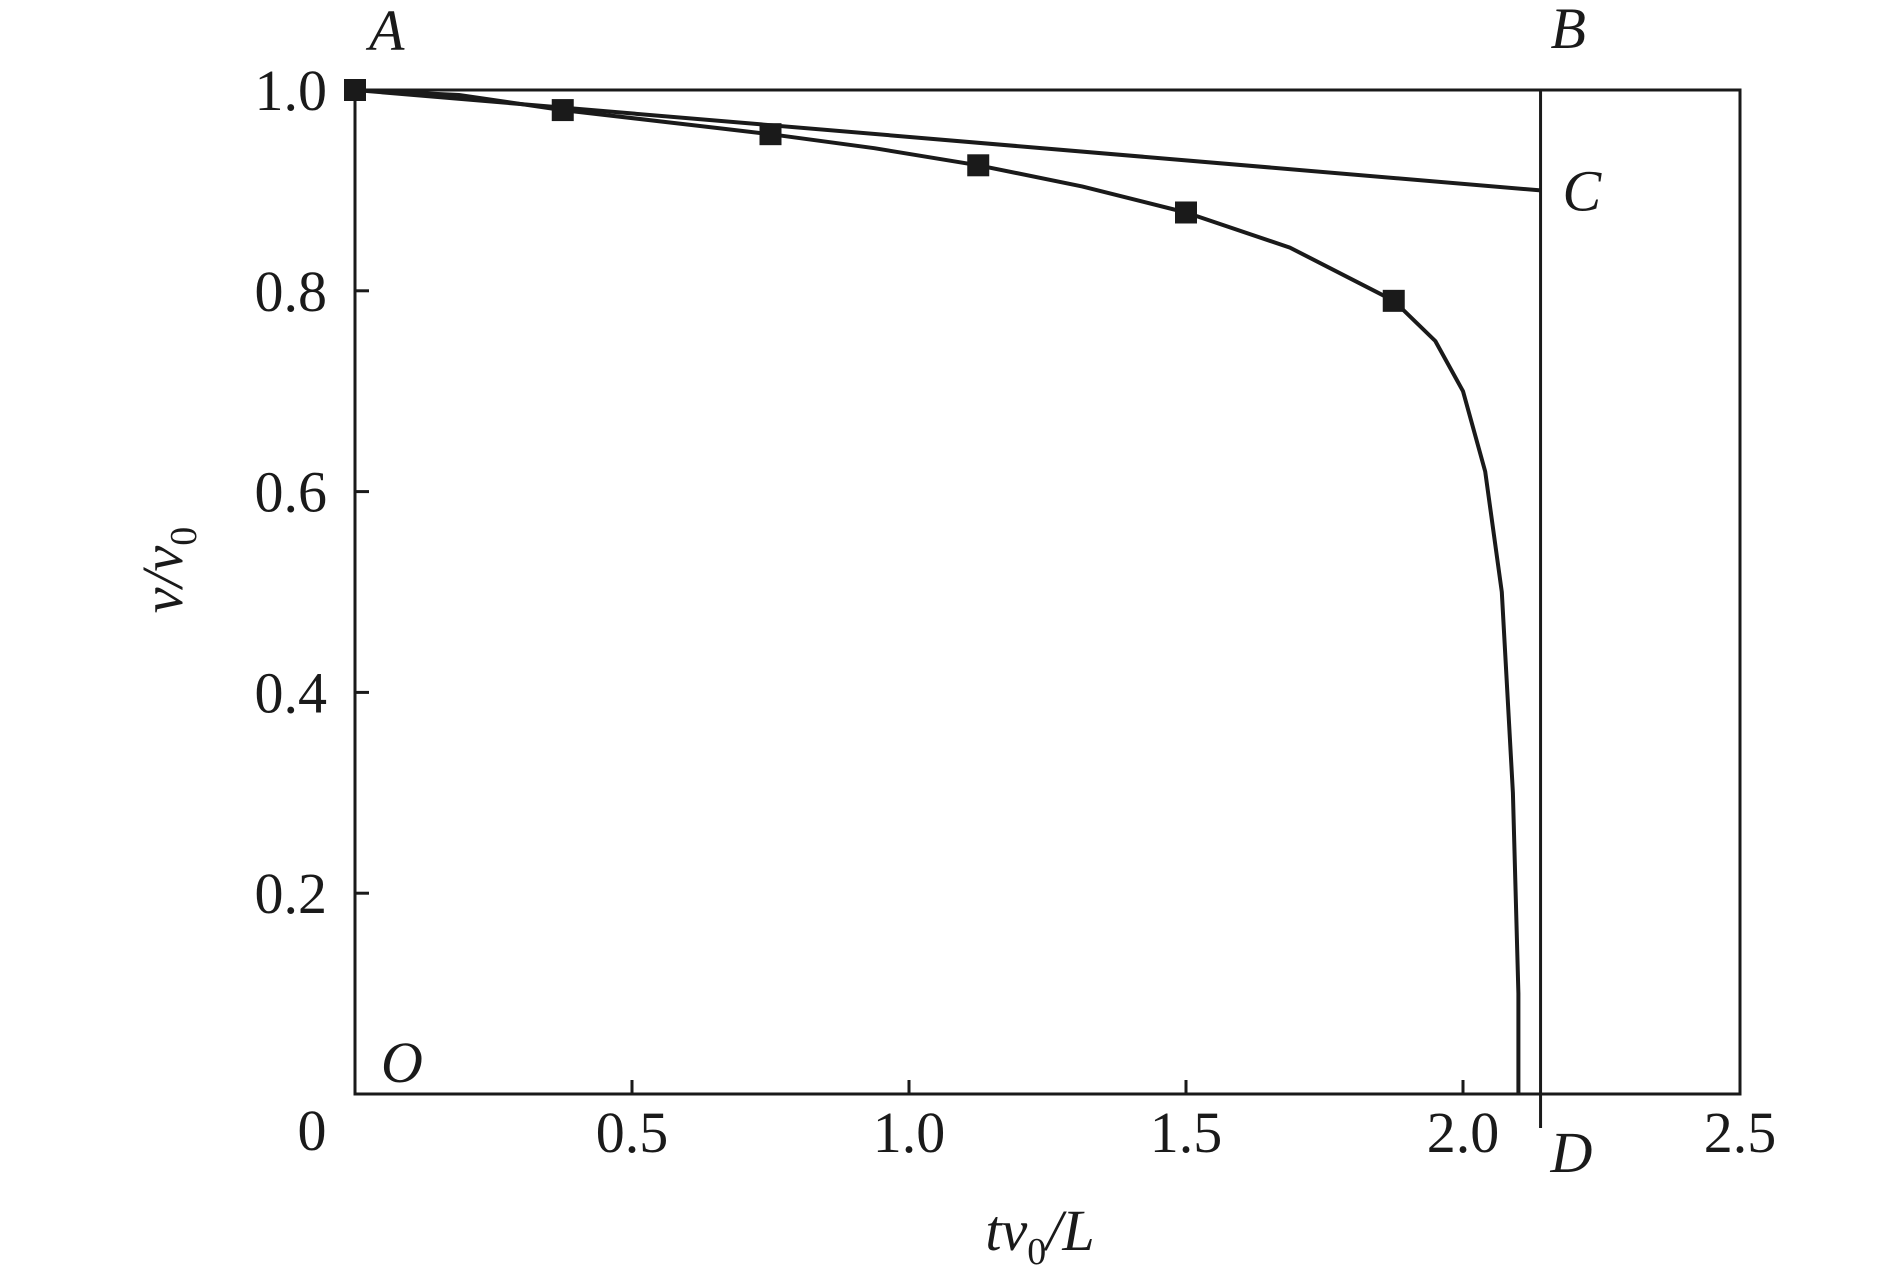 This screenshot has height=1287, width=1890. Describe the element at coordinates (291, 492) in the screenshot. I see `y-tick-label: 0.6` at that location.